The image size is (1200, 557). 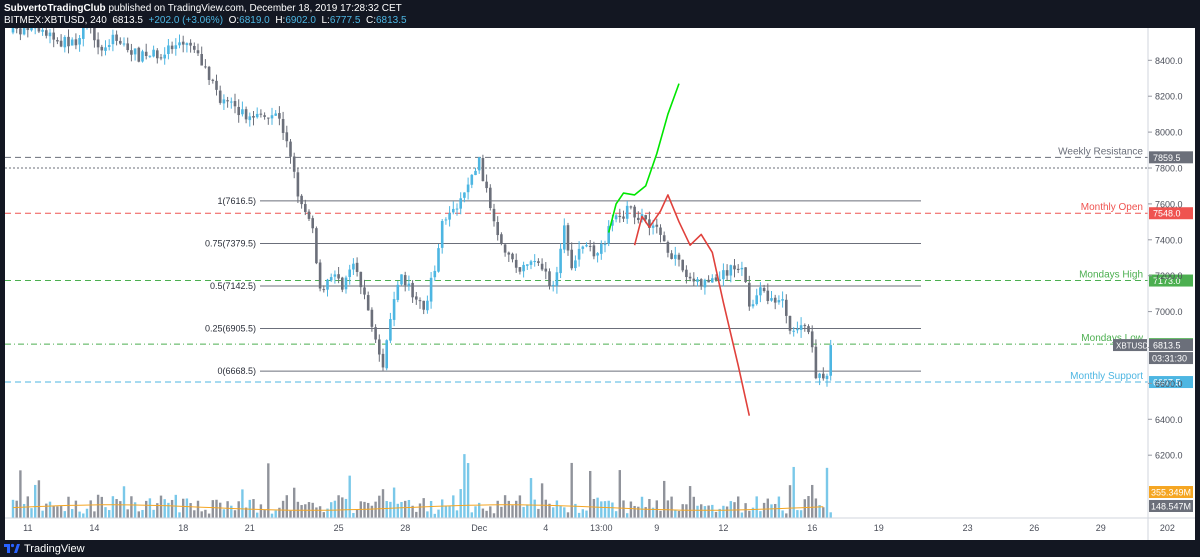 What do you see at coordinates (250, 528) in the screenshot?
I see `x-tick-label: 21` at bounding box center [250, 528].